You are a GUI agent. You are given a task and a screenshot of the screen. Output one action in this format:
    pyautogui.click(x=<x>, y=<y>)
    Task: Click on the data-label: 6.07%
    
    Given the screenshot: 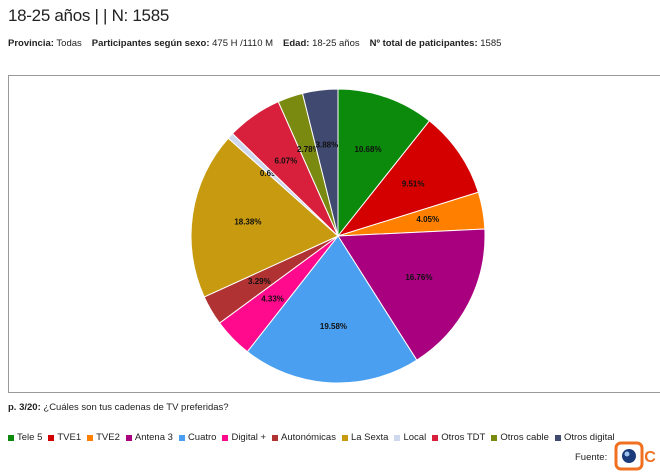 What is the action you would take?
    pyautogui.click(x=286, y=160)
    